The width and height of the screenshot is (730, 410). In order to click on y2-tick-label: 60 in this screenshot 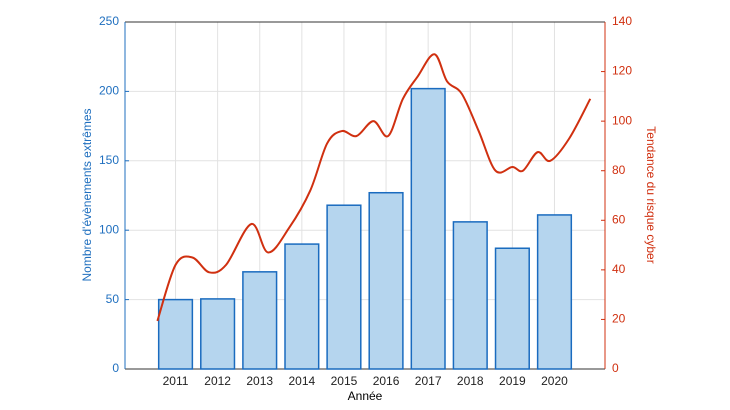, I will do `click(619, 219)`.